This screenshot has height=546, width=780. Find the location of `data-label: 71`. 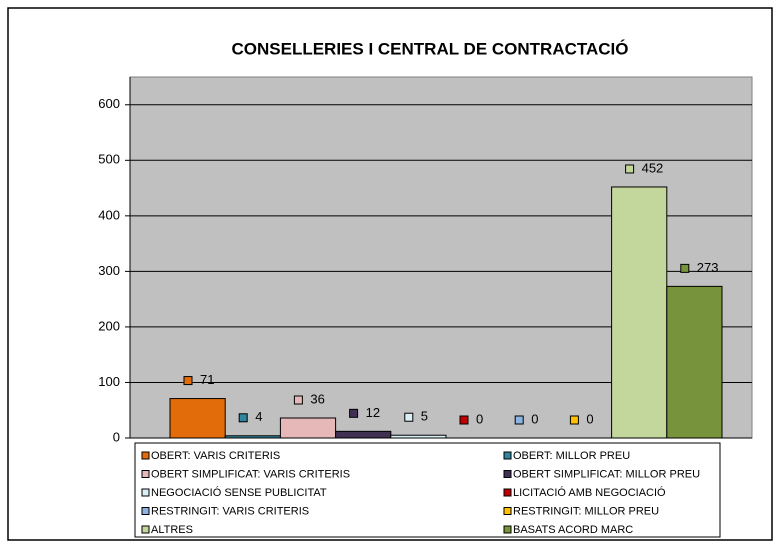

data-label: 71 is located at coordinates (207, 379).